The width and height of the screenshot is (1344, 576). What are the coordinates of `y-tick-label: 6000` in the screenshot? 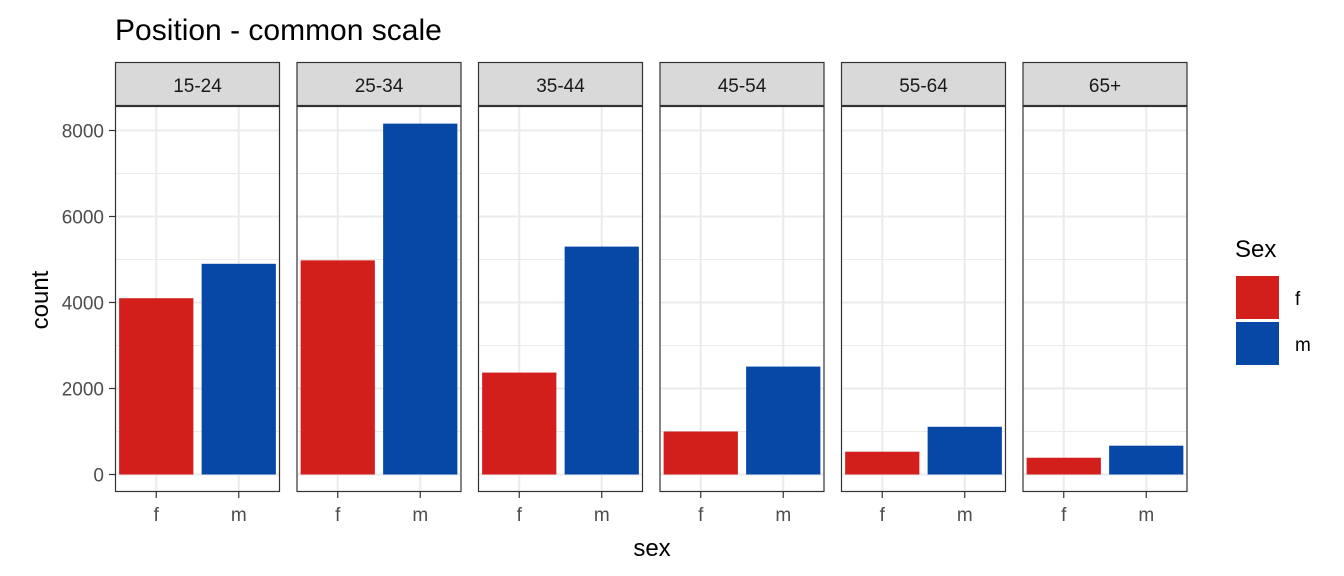 It's located at (83, 218).